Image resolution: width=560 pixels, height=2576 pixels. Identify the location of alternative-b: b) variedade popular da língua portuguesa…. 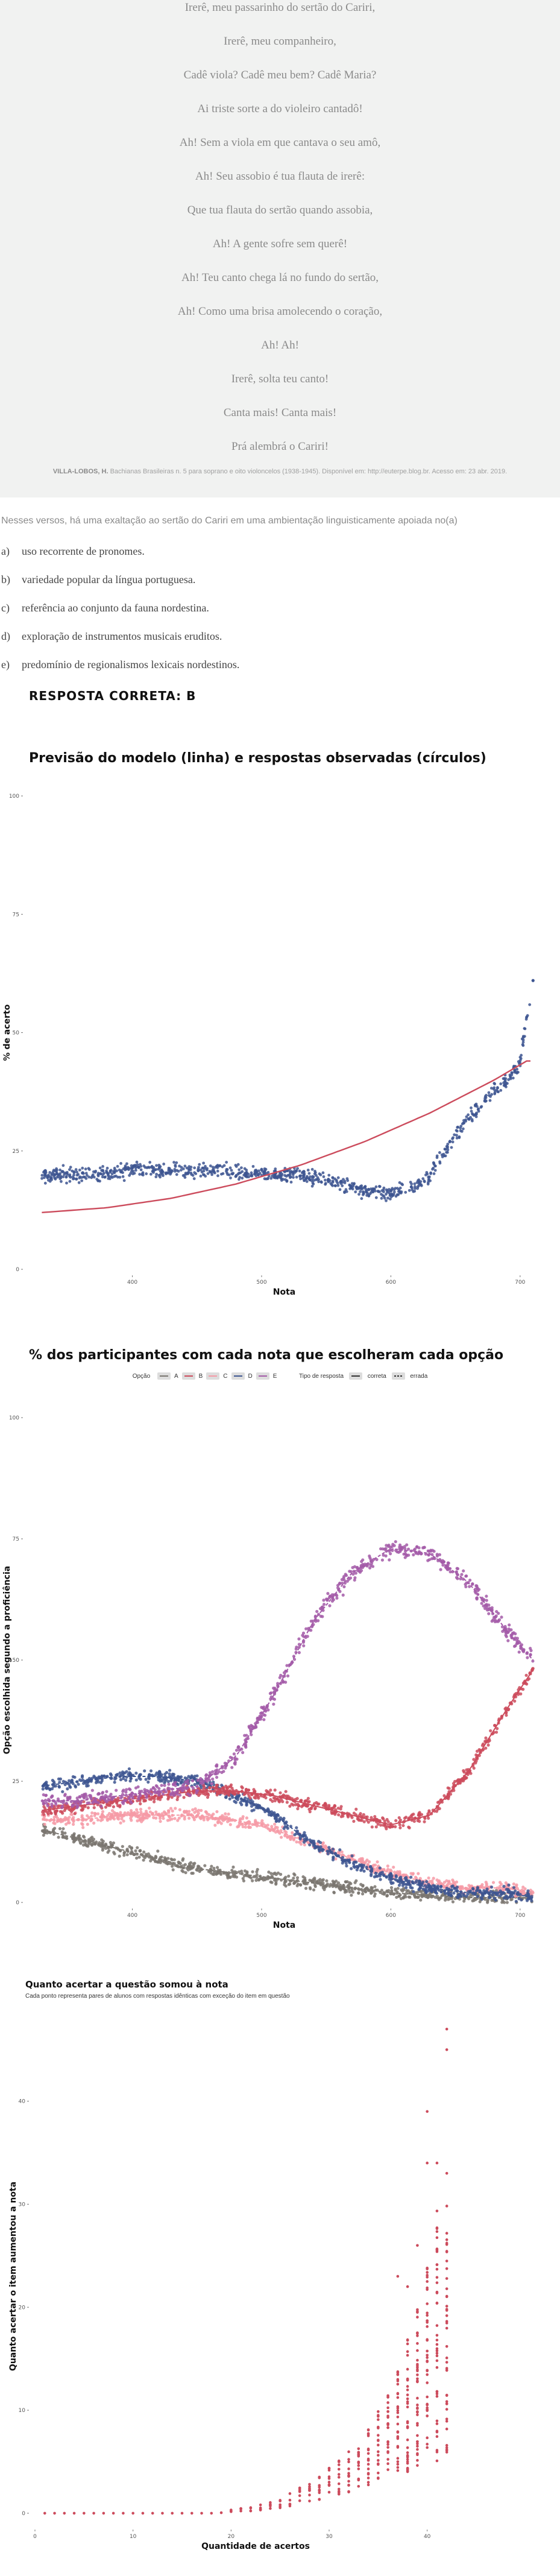
(98, 579).